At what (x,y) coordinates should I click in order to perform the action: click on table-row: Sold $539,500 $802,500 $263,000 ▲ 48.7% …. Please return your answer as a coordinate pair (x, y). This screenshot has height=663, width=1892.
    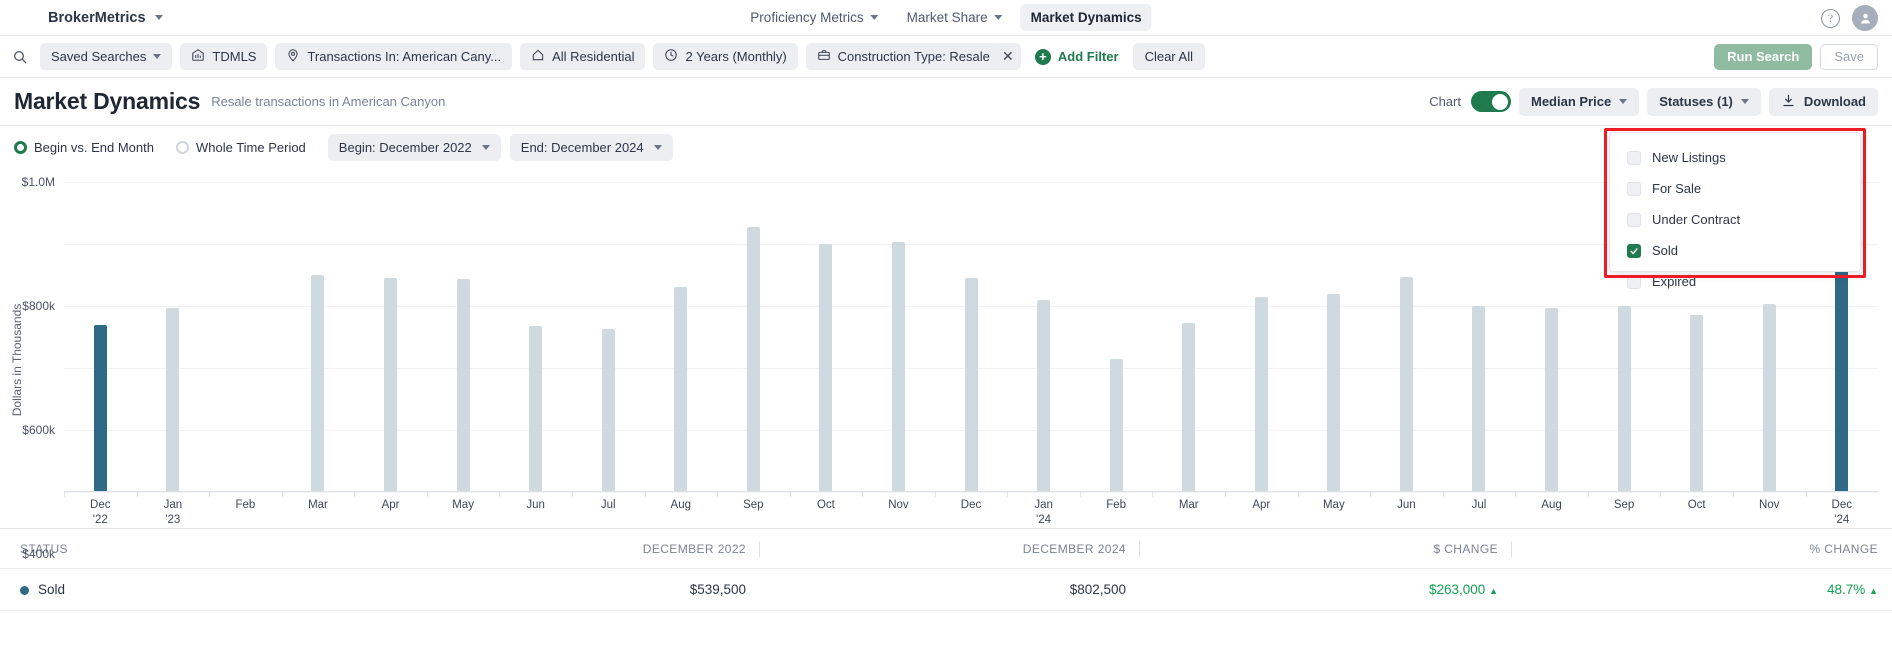
    Looking at the image, I should click on (946, 590).